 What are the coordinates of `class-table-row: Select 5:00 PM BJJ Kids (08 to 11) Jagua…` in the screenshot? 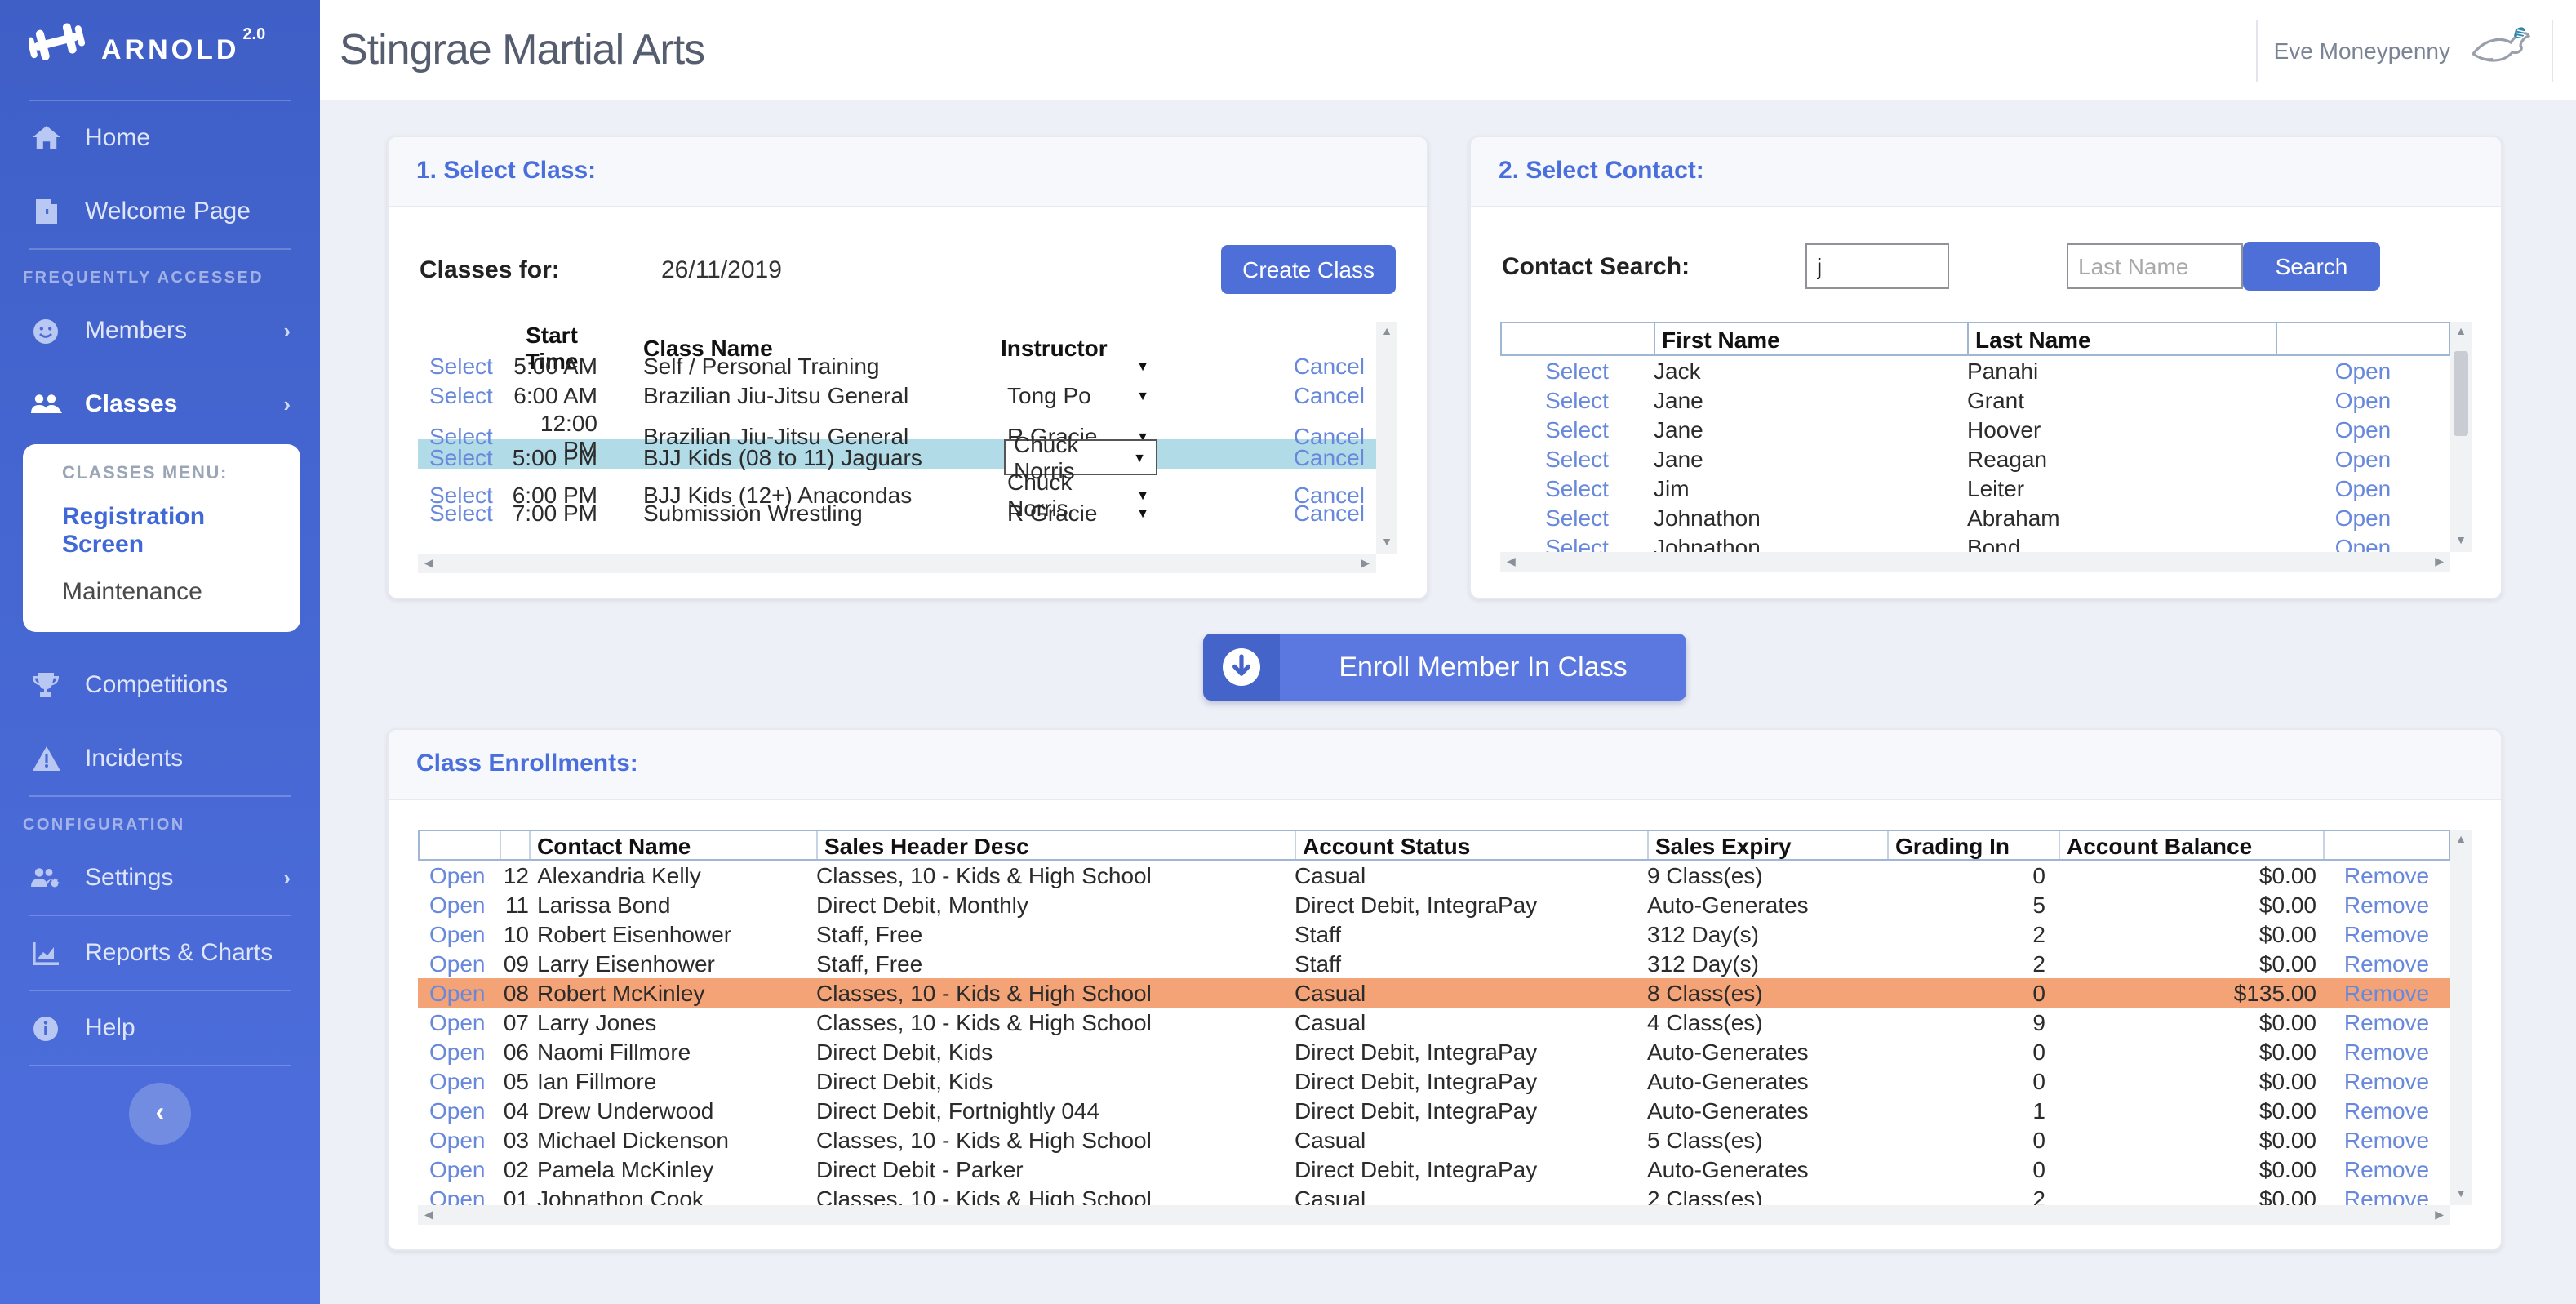 It's located at (897, 457).